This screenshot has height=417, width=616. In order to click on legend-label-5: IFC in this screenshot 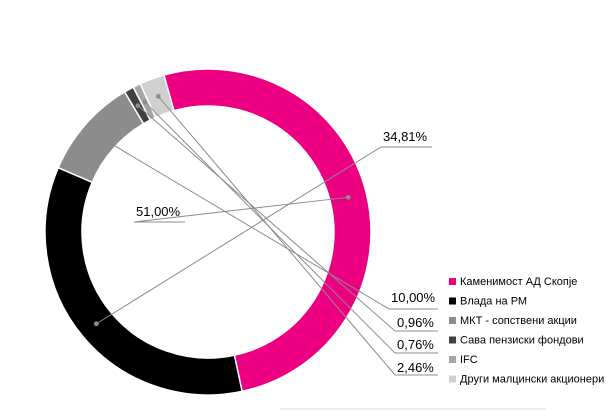, I will do `click(469, 360)`.